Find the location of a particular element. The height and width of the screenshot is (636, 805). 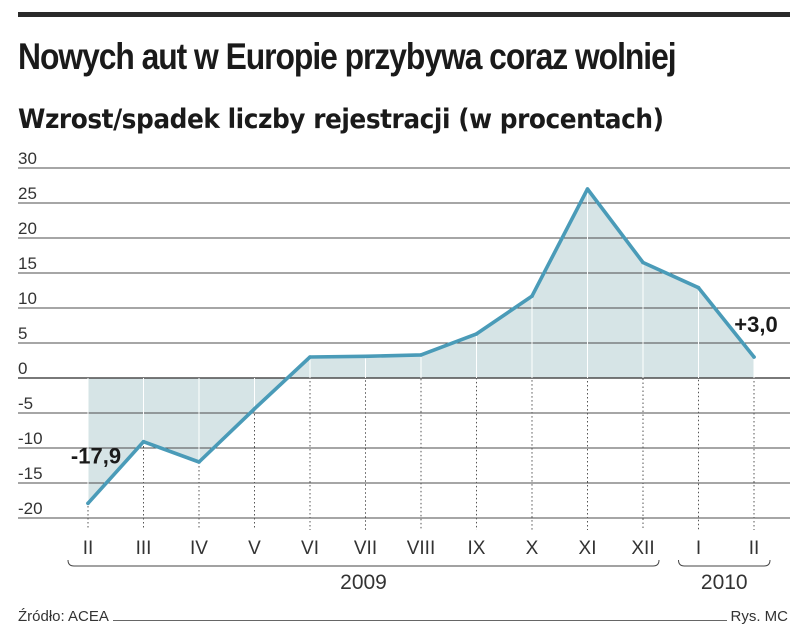

source-label: Źródło: ACEA is located at coordinates (63, 616).